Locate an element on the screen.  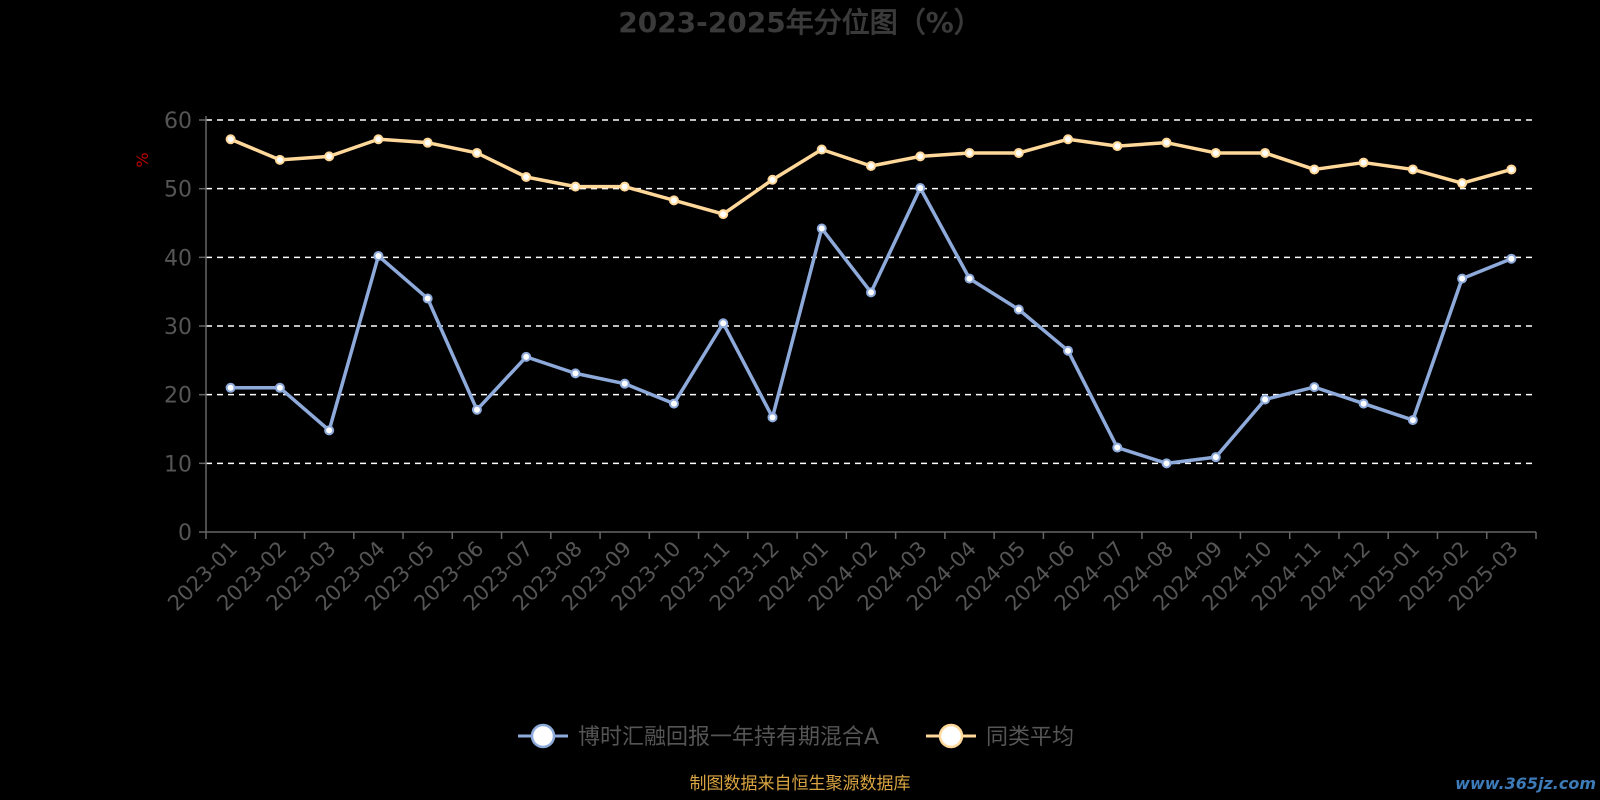
y-tick-label: 10 is located at coordinates (178, 464).